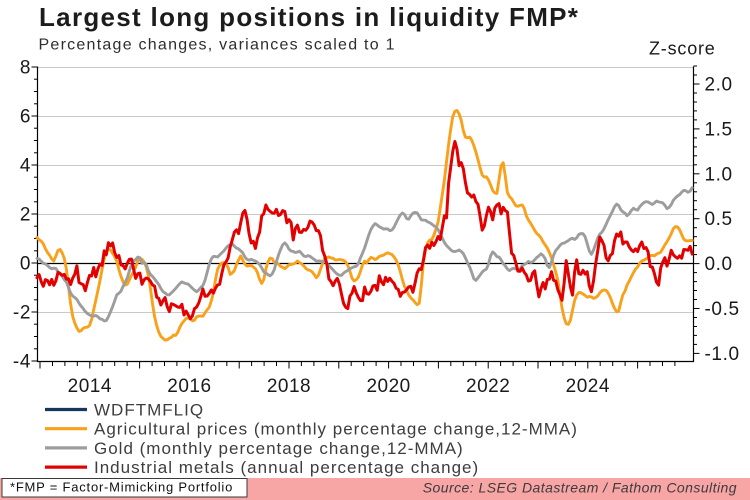  I want to click on svg-text: Z-score, so click(682, 49).